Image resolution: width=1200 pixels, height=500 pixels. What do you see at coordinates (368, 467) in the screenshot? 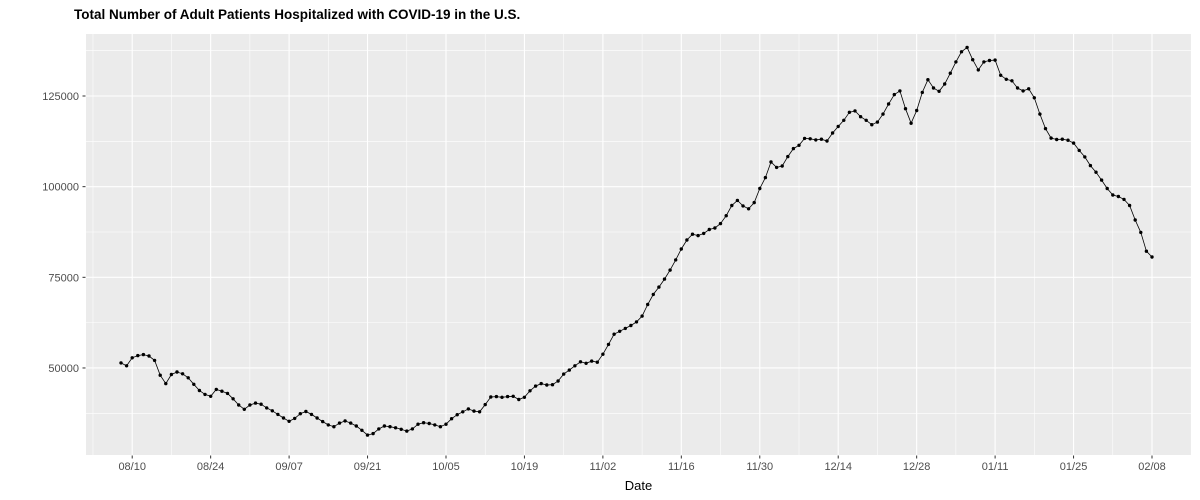
I see `x-tick-label: 09/21` at bounding box center [368, 467].